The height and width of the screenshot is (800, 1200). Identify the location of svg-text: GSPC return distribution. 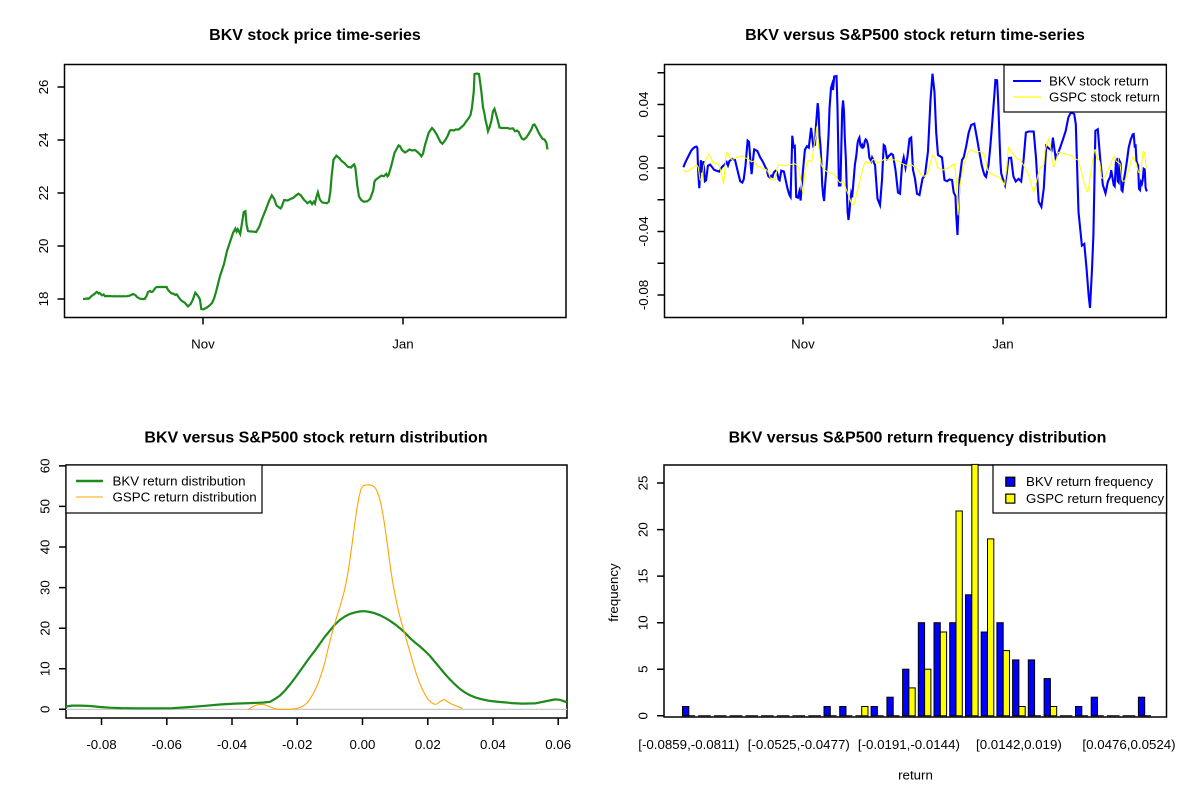
(185, 497).